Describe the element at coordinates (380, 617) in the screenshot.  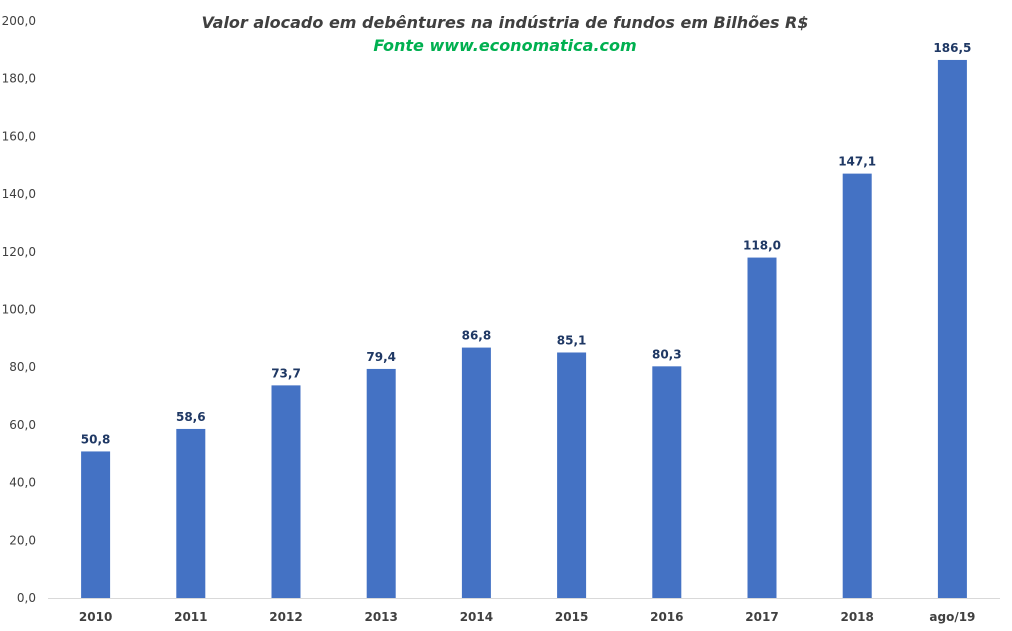
I see `x-tick-label: 2013` at that location.